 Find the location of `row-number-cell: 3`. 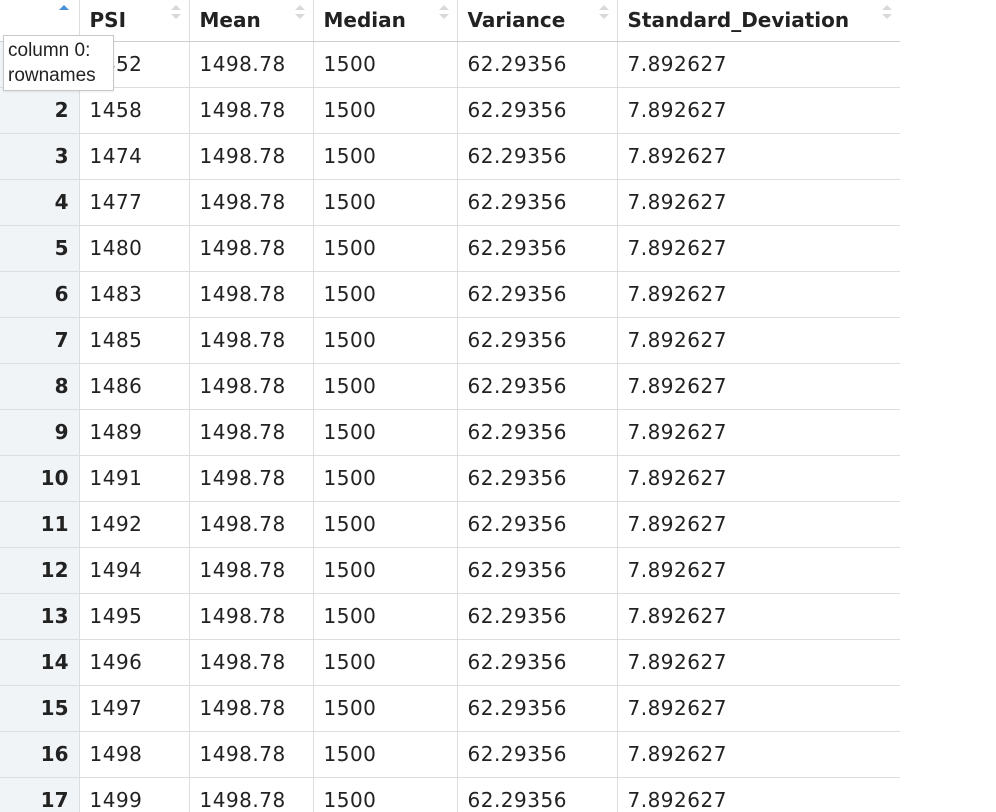

row-number-cell: 3 is located at coordinates (40, 156).